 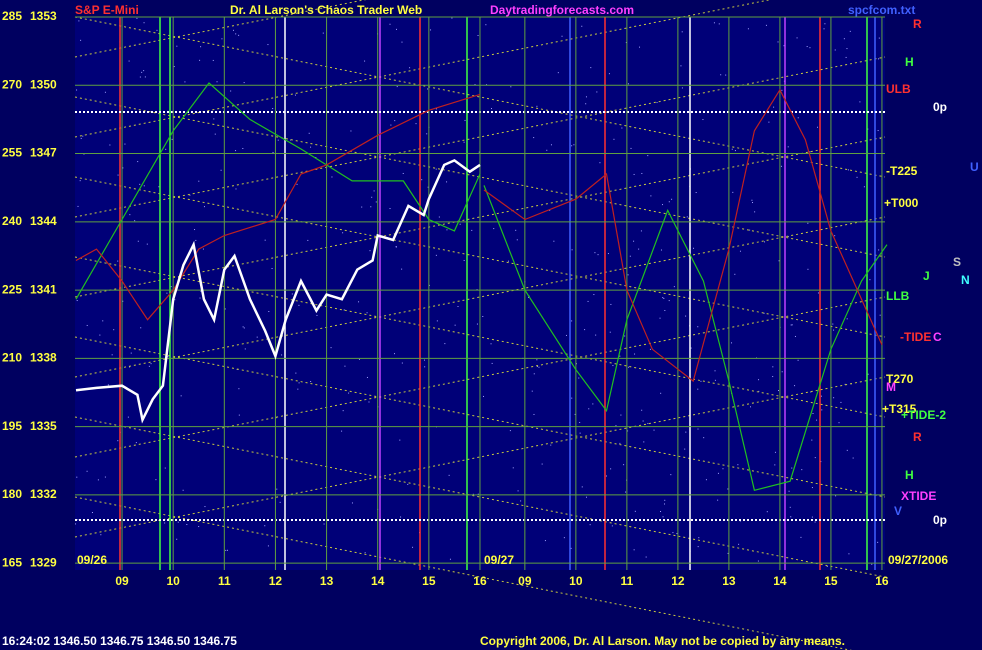 What do you see at coordinates (43, 358) in the screenshot?
I see `y-tick-label: 1338` at bounding box center [43, 358].